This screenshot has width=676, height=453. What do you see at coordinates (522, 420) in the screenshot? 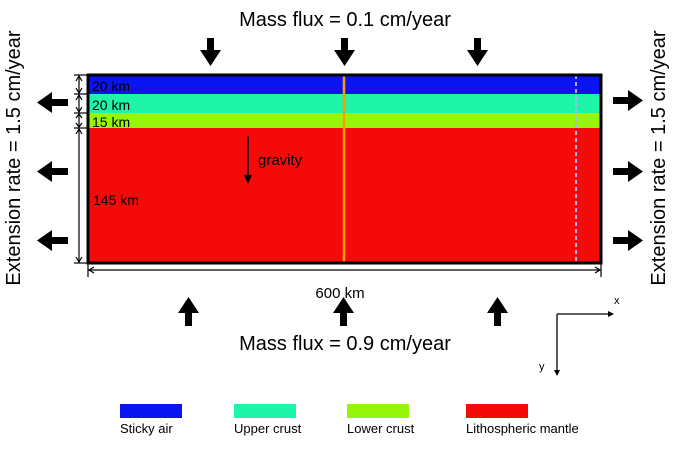
I see `legend-item-lithospheric-mantle: Lithospheric mantle` at bounding box center [522, 420].